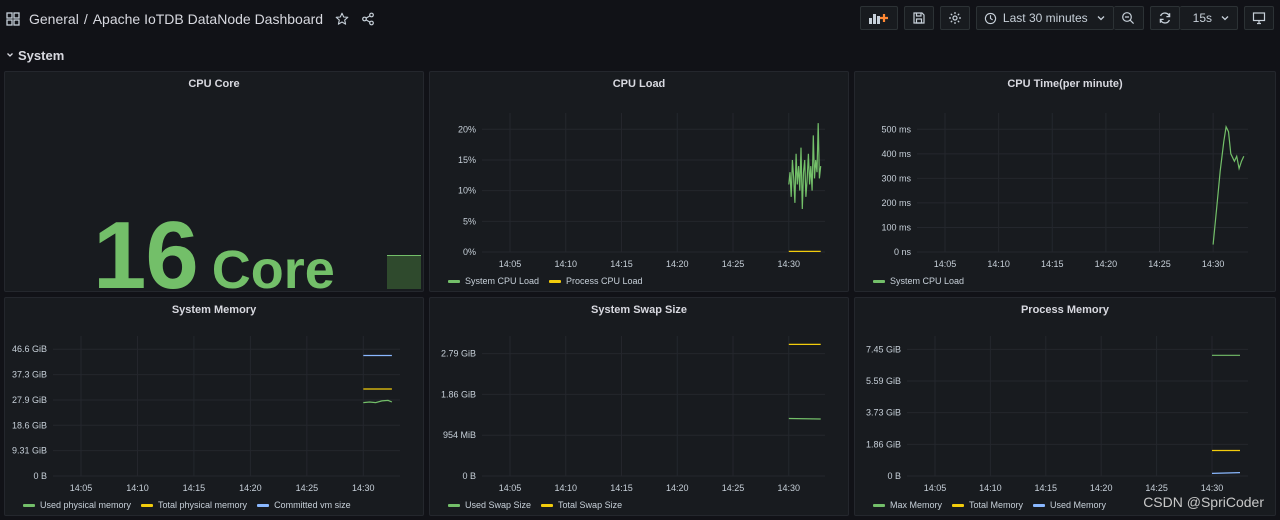  I want to click on panel-title: CPU Core, so click(214, 84).